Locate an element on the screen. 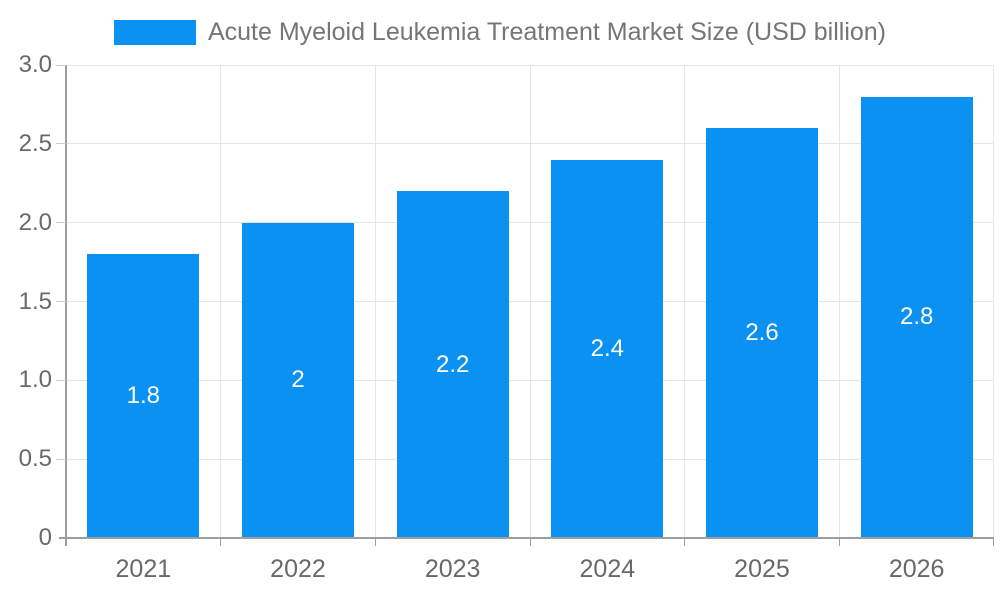 This screenshot has width=1000, height=600. bar-2021: 1.8 is located at coordinates (143, 396).